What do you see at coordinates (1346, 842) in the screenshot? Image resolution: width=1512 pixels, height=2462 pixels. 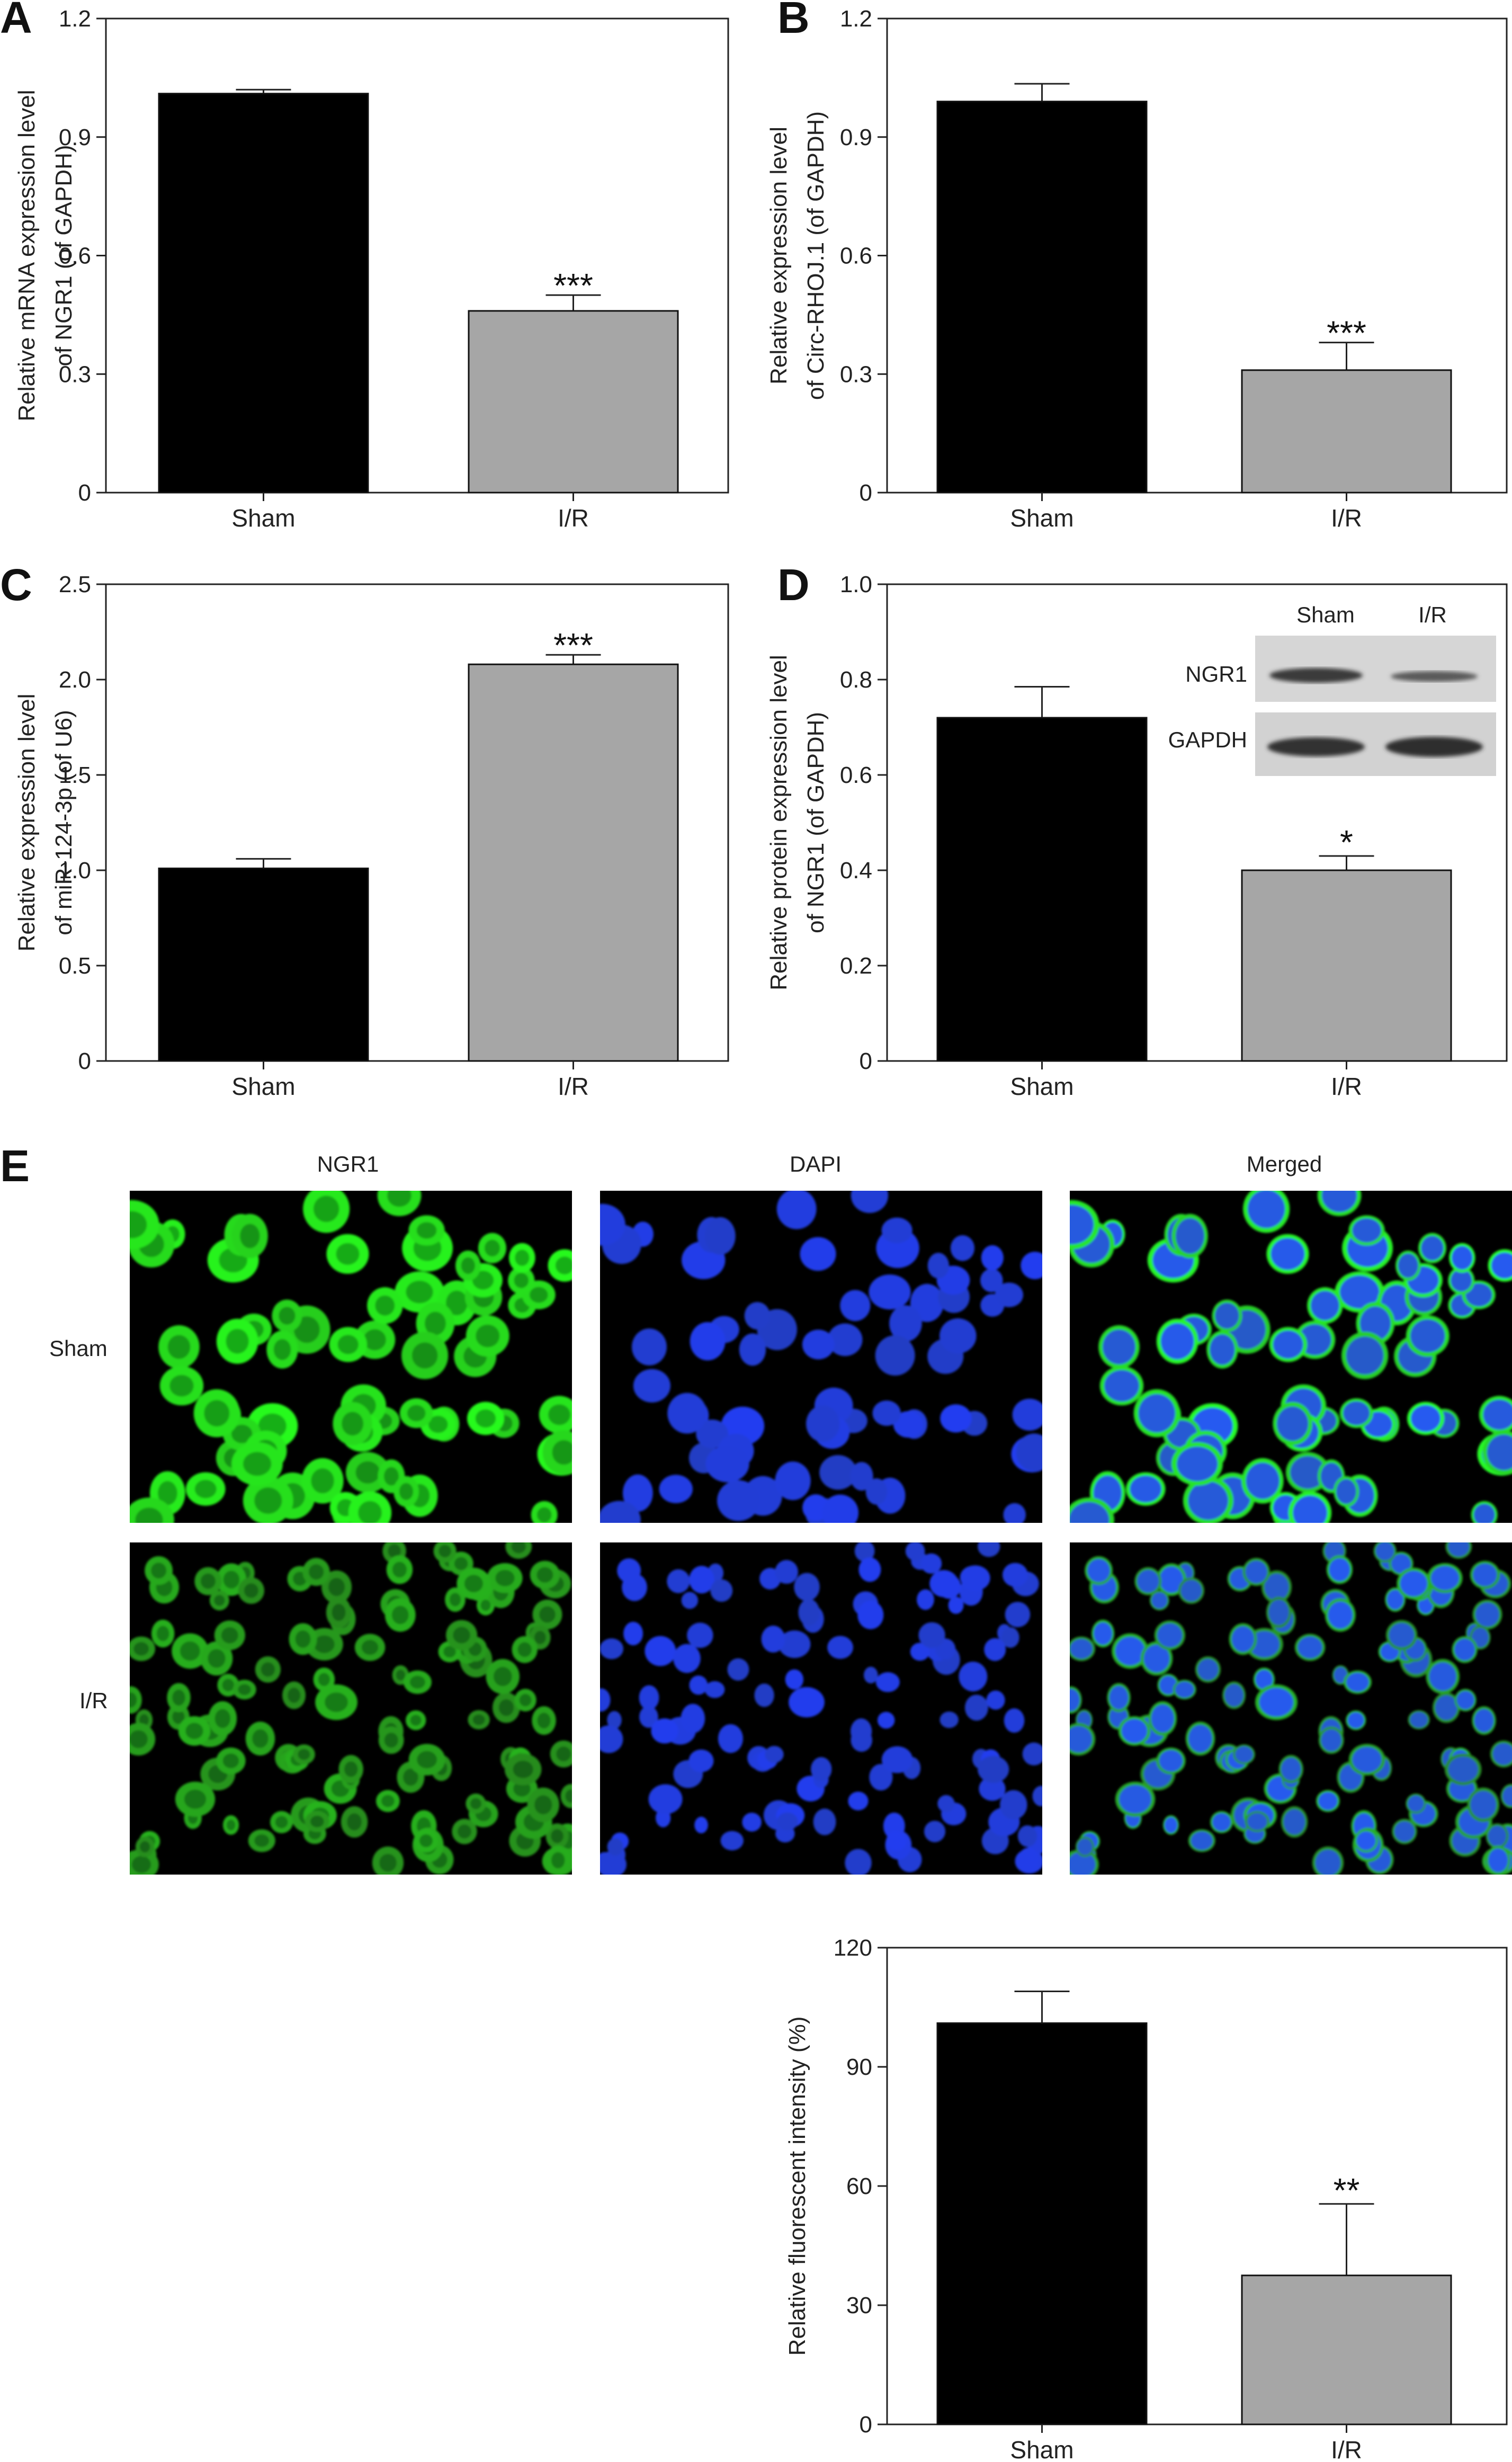 I see `significance-marker: *` at bounding box center [1346, 842].